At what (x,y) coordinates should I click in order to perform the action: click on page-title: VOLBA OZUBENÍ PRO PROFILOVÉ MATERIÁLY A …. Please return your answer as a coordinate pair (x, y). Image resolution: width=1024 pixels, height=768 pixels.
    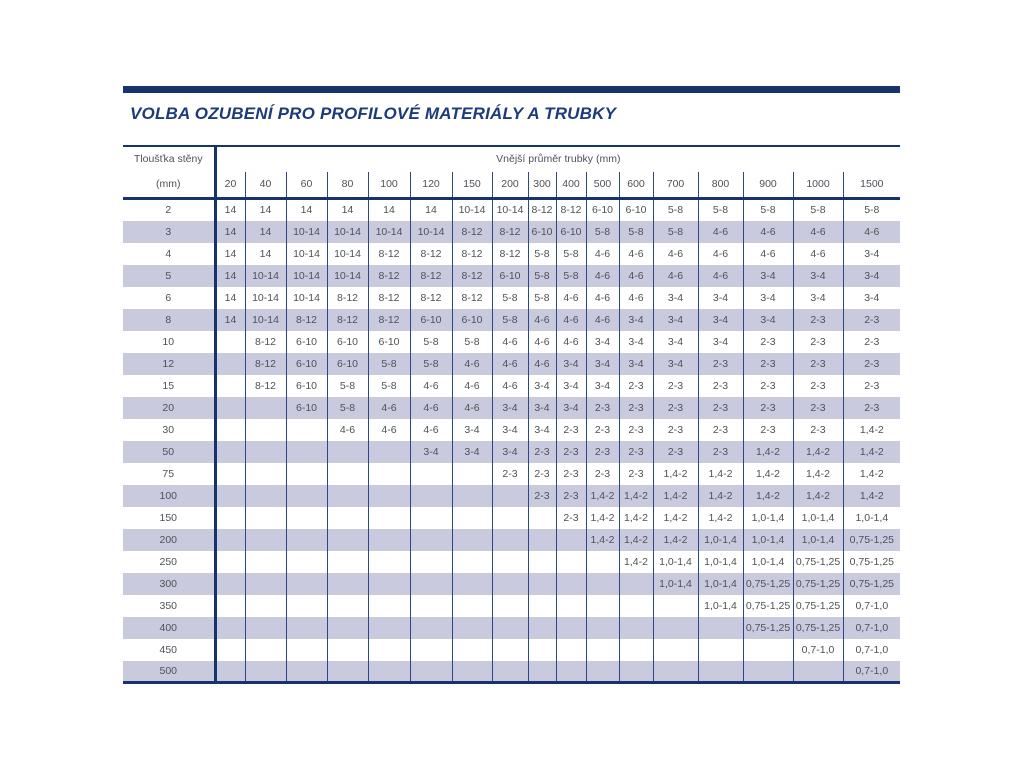
    Looking at the image, I should click on (373, 113).